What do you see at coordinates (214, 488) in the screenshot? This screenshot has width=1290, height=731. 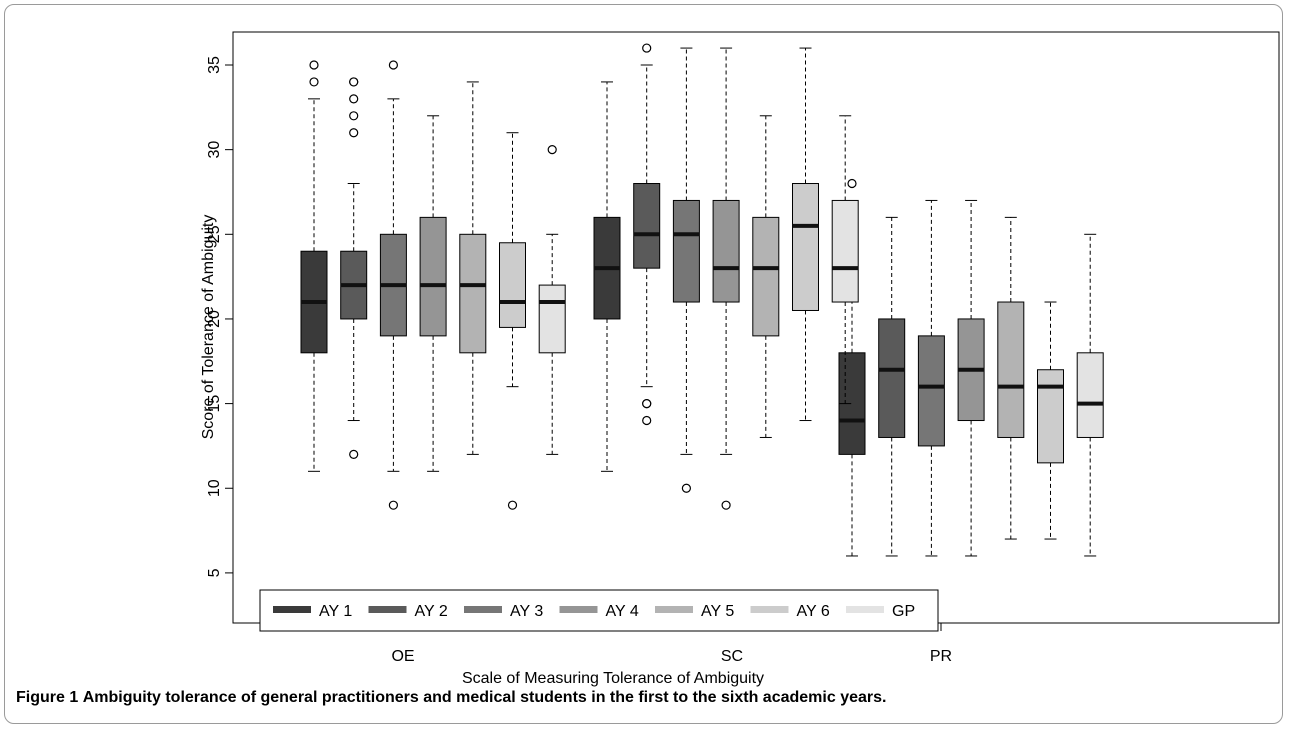 I see `y-tick-label: 10` at bounding box center [214, 488].